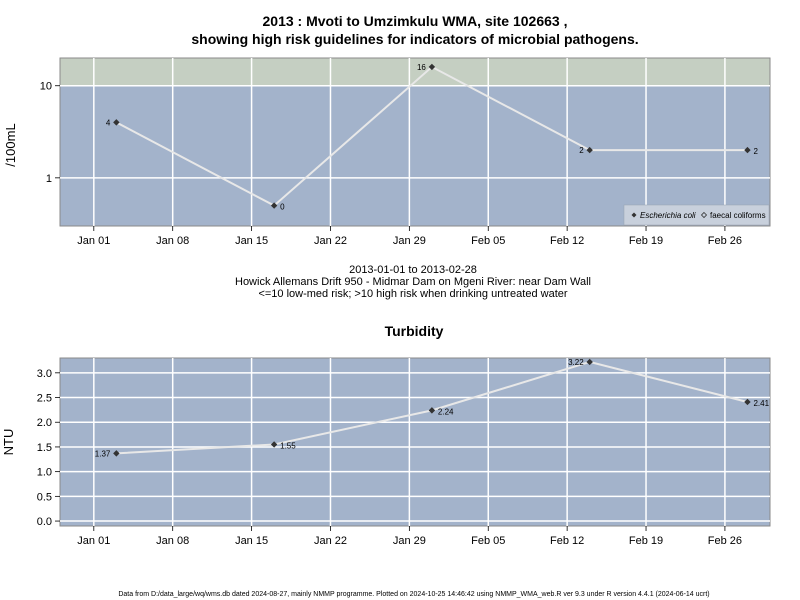 This screenshot has width=800, height=600. Describe the element at coordinates (46, 87) in the screenshot. I see `y-tick-label: 10` at that location.